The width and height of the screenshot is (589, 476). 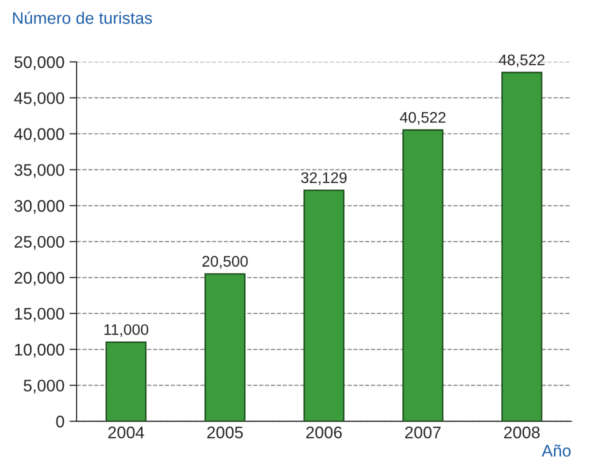 What do you see at coordinates (556, 450) in the screenshot?
I see `x-axis-title: Año` at bounding box center [556, 450].